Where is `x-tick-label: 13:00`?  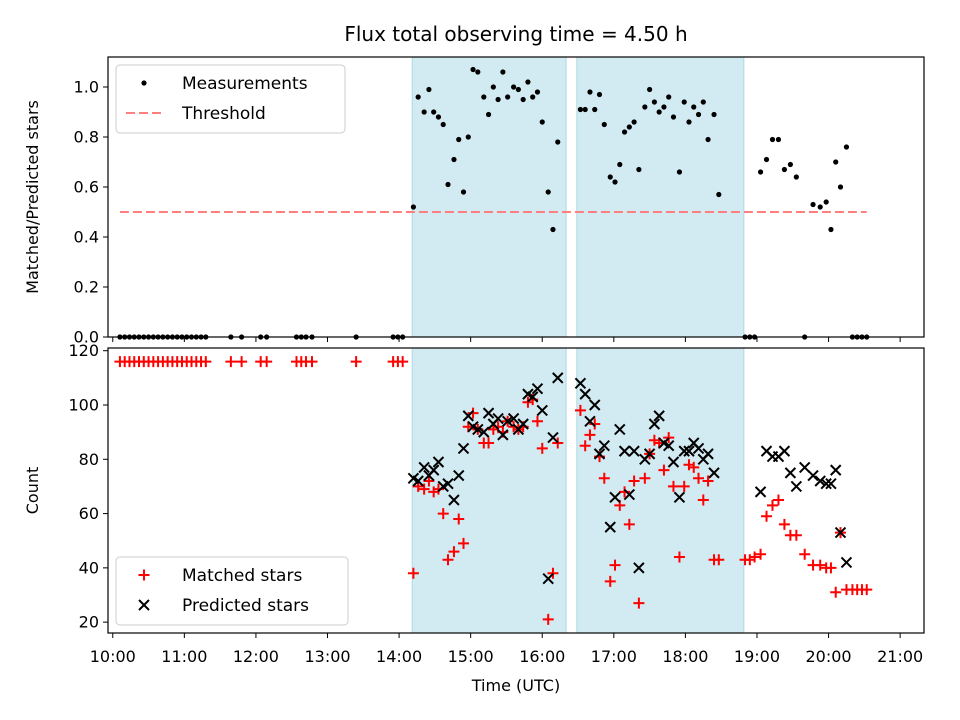
x-tick-label: 13:00 is located at coordinates (327, 656).